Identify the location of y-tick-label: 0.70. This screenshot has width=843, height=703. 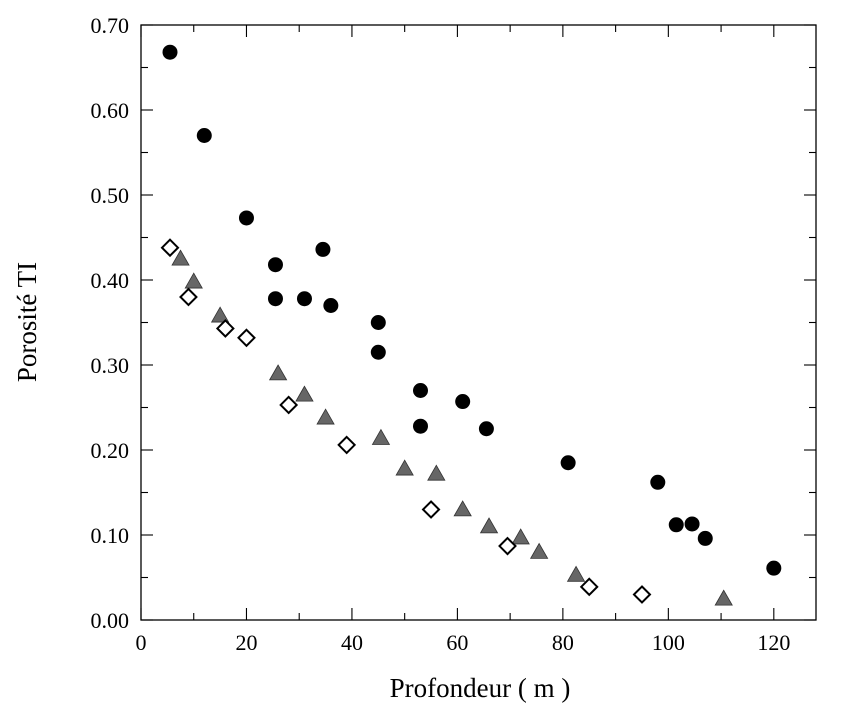
(110, 25).